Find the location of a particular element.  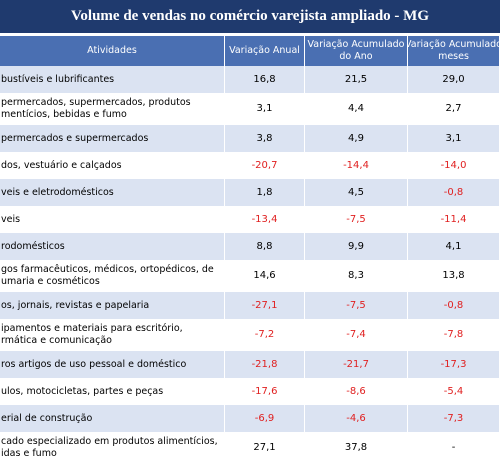

value-cell: -21,8 is located at coordinates (265, 364).